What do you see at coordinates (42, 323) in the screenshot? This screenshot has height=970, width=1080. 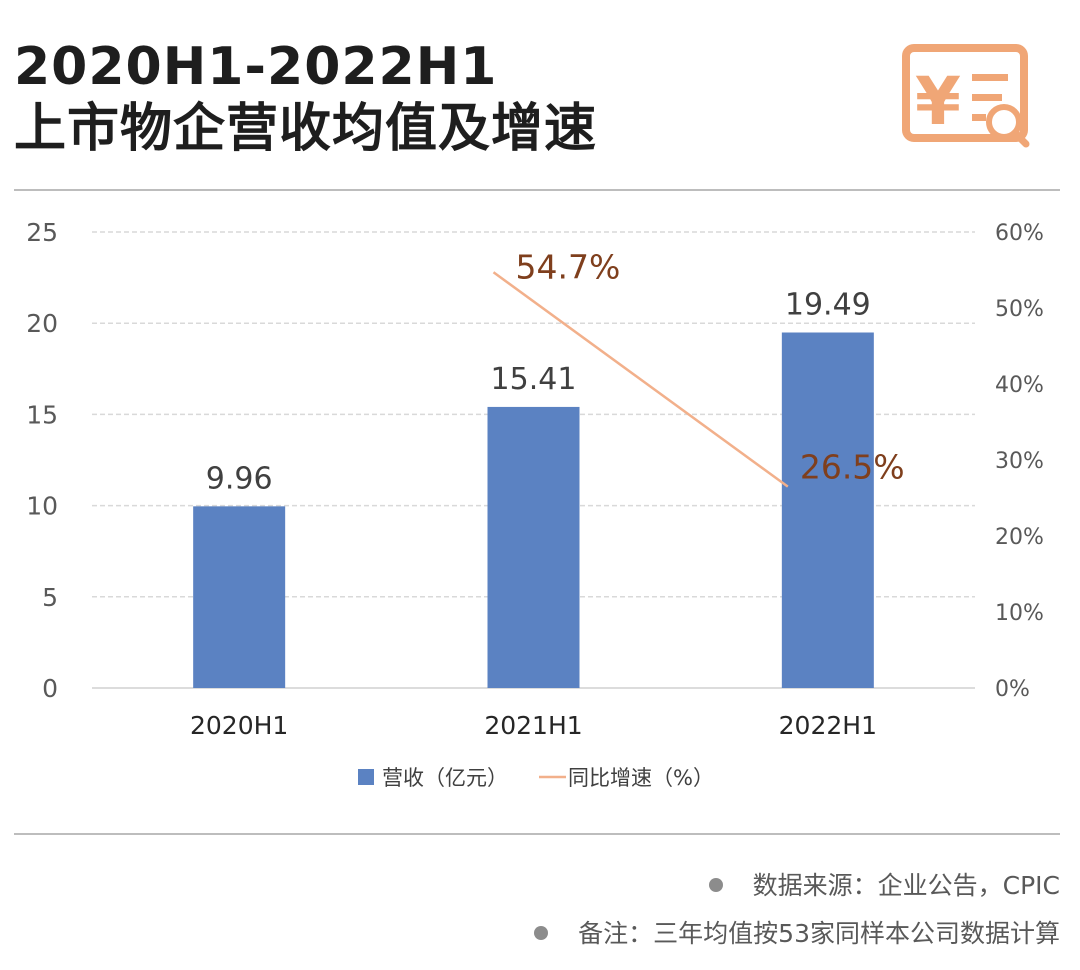 I see `y-left-tick-label: 20` at bounding box center [42, 323].